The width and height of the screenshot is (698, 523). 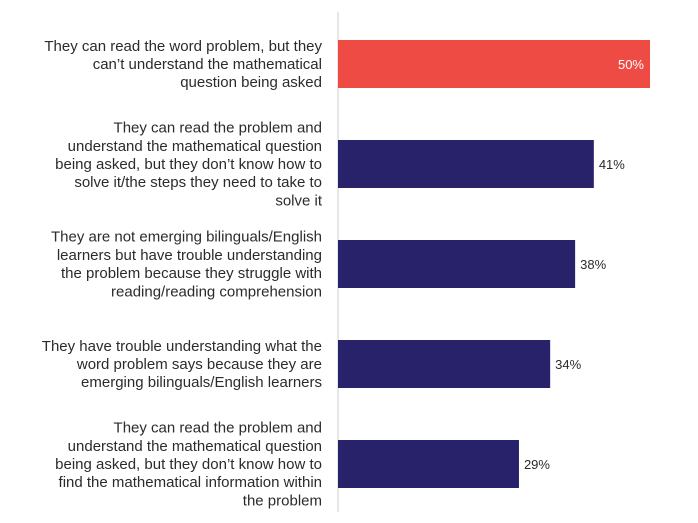 What do you see at coordinates (183, 46) in the screenshot?
I see `category-label-line: They can read the word problem, but they` at bounding box center [183, 46].